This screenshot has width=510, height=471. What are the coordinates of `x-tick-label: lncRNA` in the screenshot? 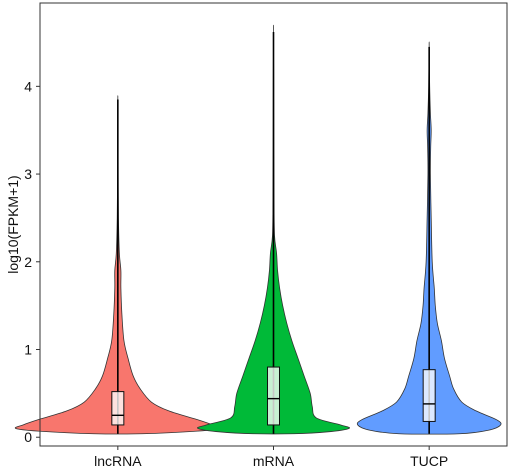 It's located at (118, 461).